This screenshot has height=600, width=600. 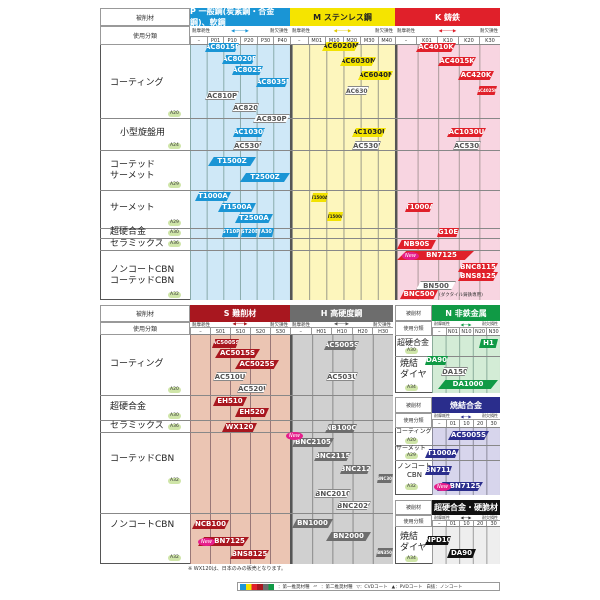 What do you see at coordinates (222, 47) in the screenshot?
I see `grade-chip: AC8015P` at bounding box center [222, 47].